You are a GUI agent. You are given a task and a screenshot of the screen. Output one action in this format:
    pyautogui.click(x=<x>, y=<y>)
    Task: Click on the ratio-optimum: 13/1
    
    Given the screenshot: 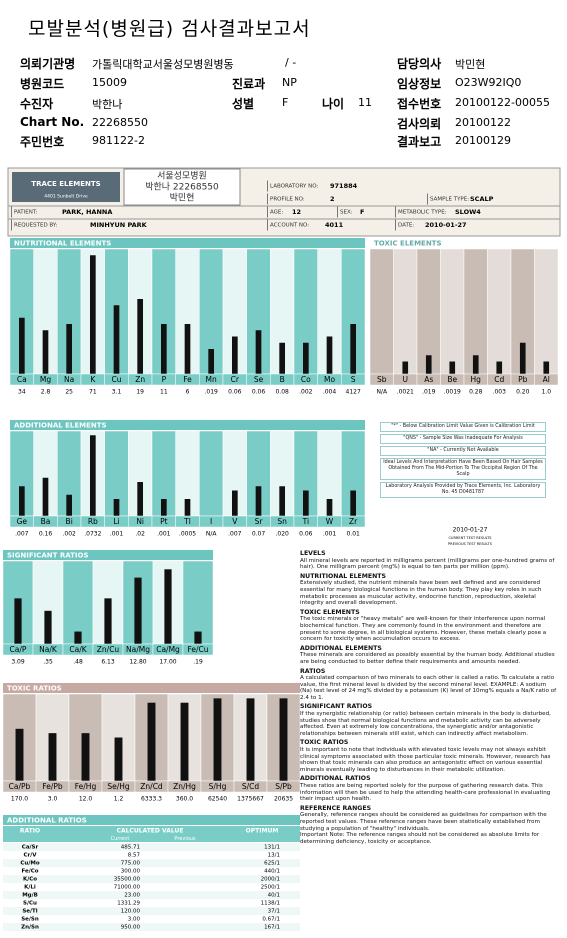 What is the action you would take?
    pyautogui.click(x=274, y=856)
    